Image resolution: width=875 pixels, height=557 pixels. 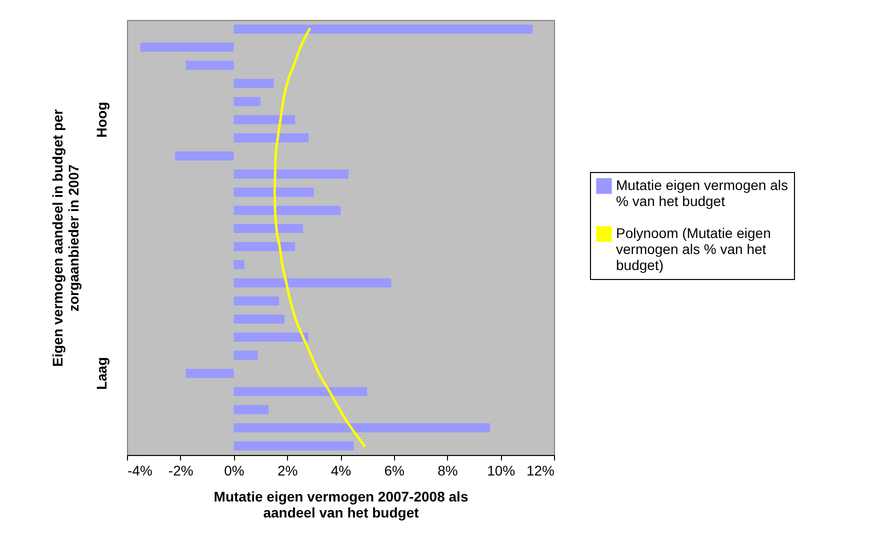 What do you see at coordinates (702, 193) in the screenshot?
I see `legend-label: Mutatie eigen vermogen als % van het budget` at bounding box center [702, 193].